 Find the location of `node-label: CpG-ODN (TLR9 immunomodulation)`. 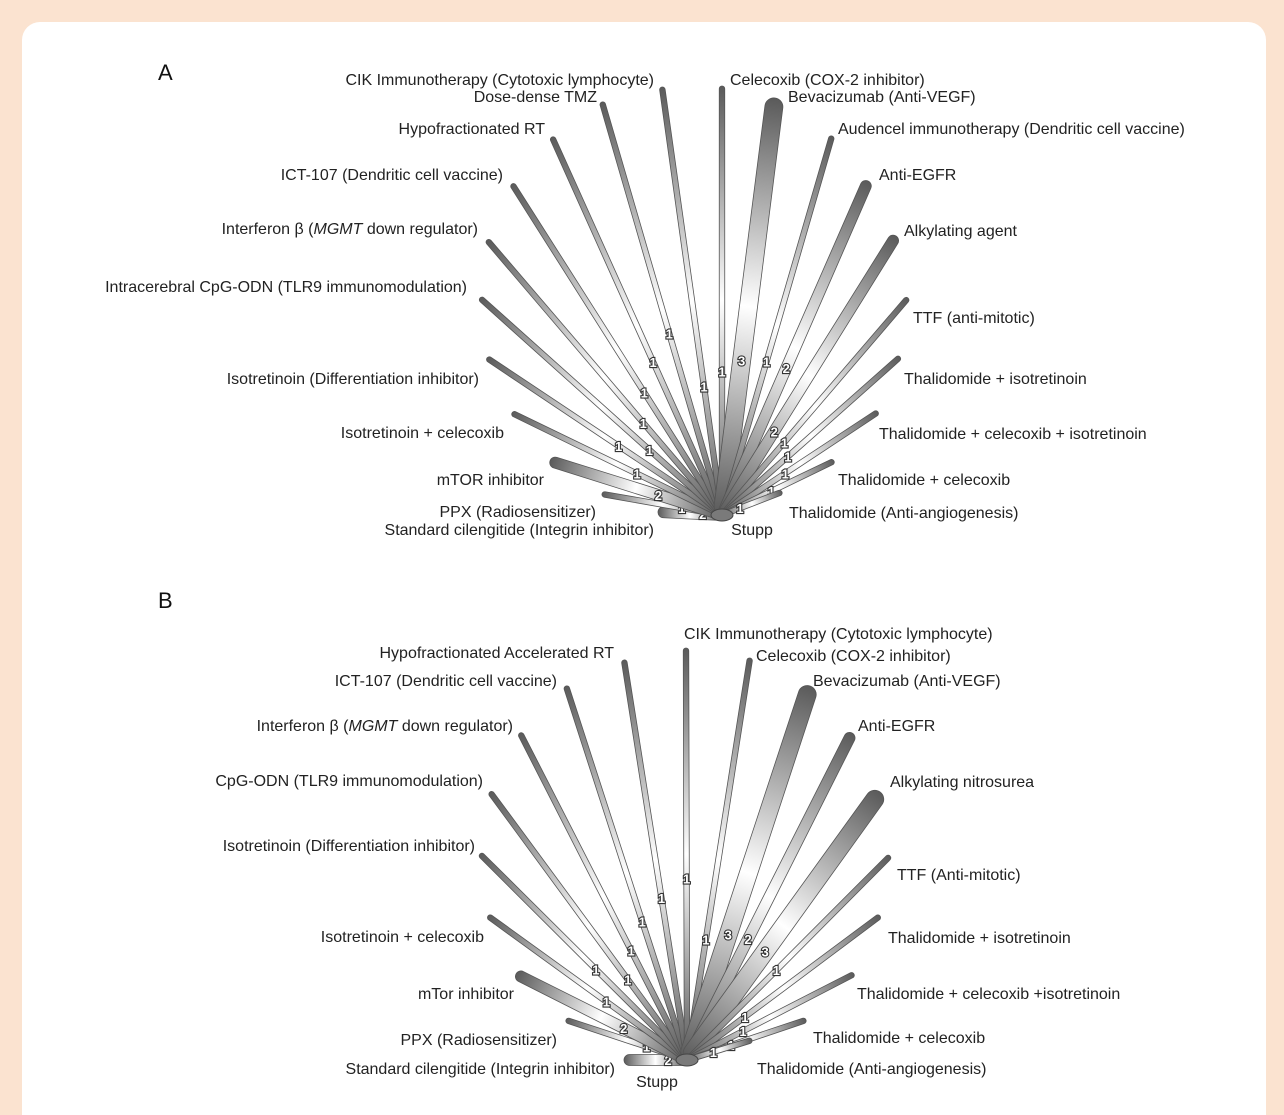

node-label: CpG-ODN (TLR9 immunomodulation) is located at coordinates (349, 781).